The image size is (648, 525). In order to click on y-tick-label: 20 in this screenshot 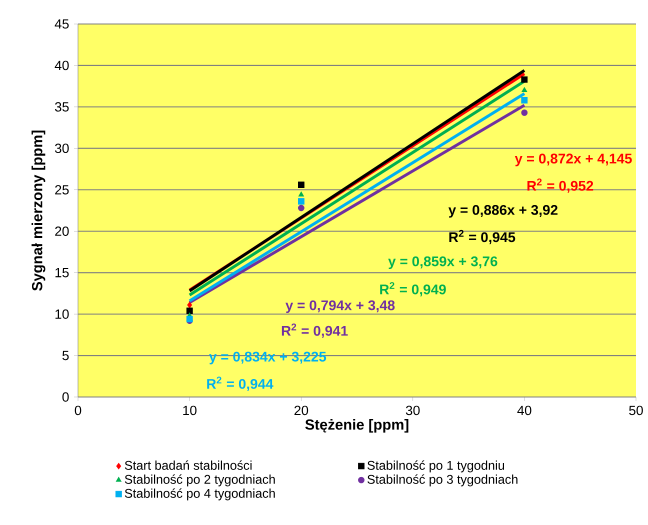, I will do `click(62, 231)`.